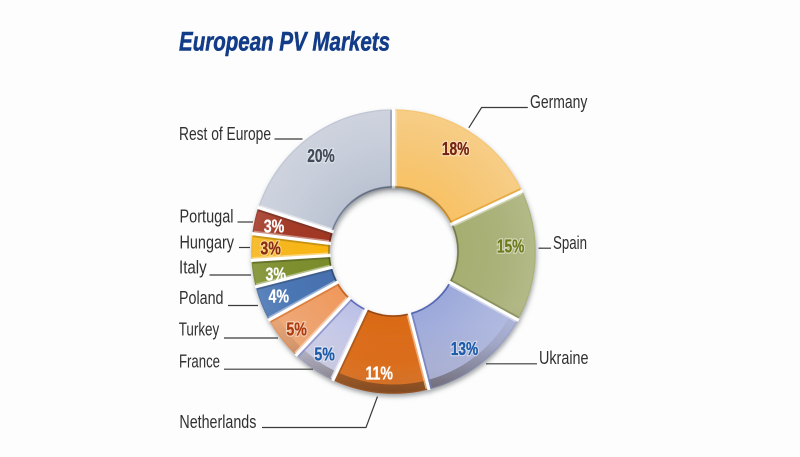 This screenshot has width=800, height=457. Describe the element at coordinates (321, 156) in the screenshot. I see `svg-text: 20%` at that location.